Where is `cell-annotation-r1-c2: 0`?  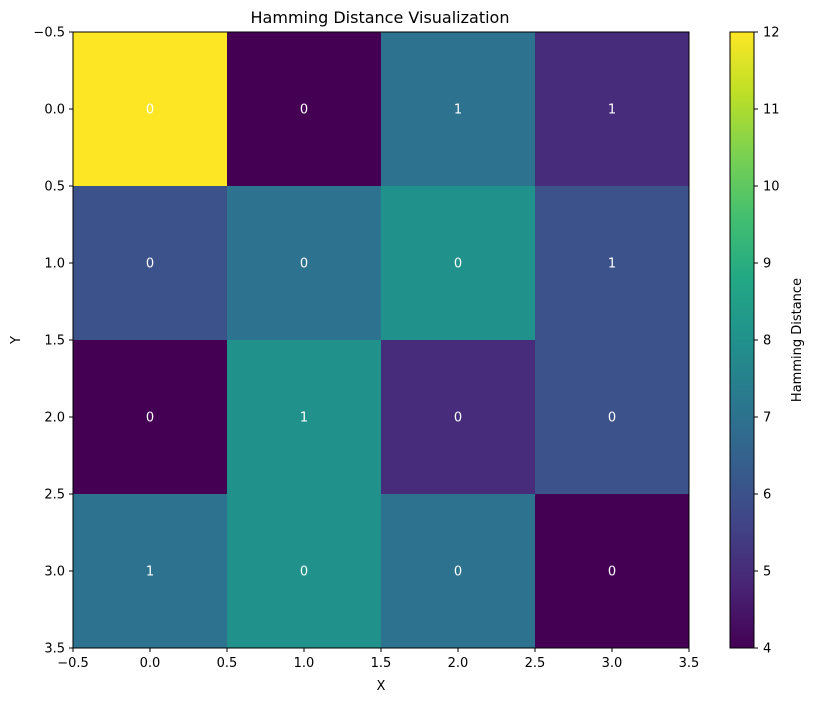
cell-annotation-r1-c2: 0 is located at coordinates (458, 264).